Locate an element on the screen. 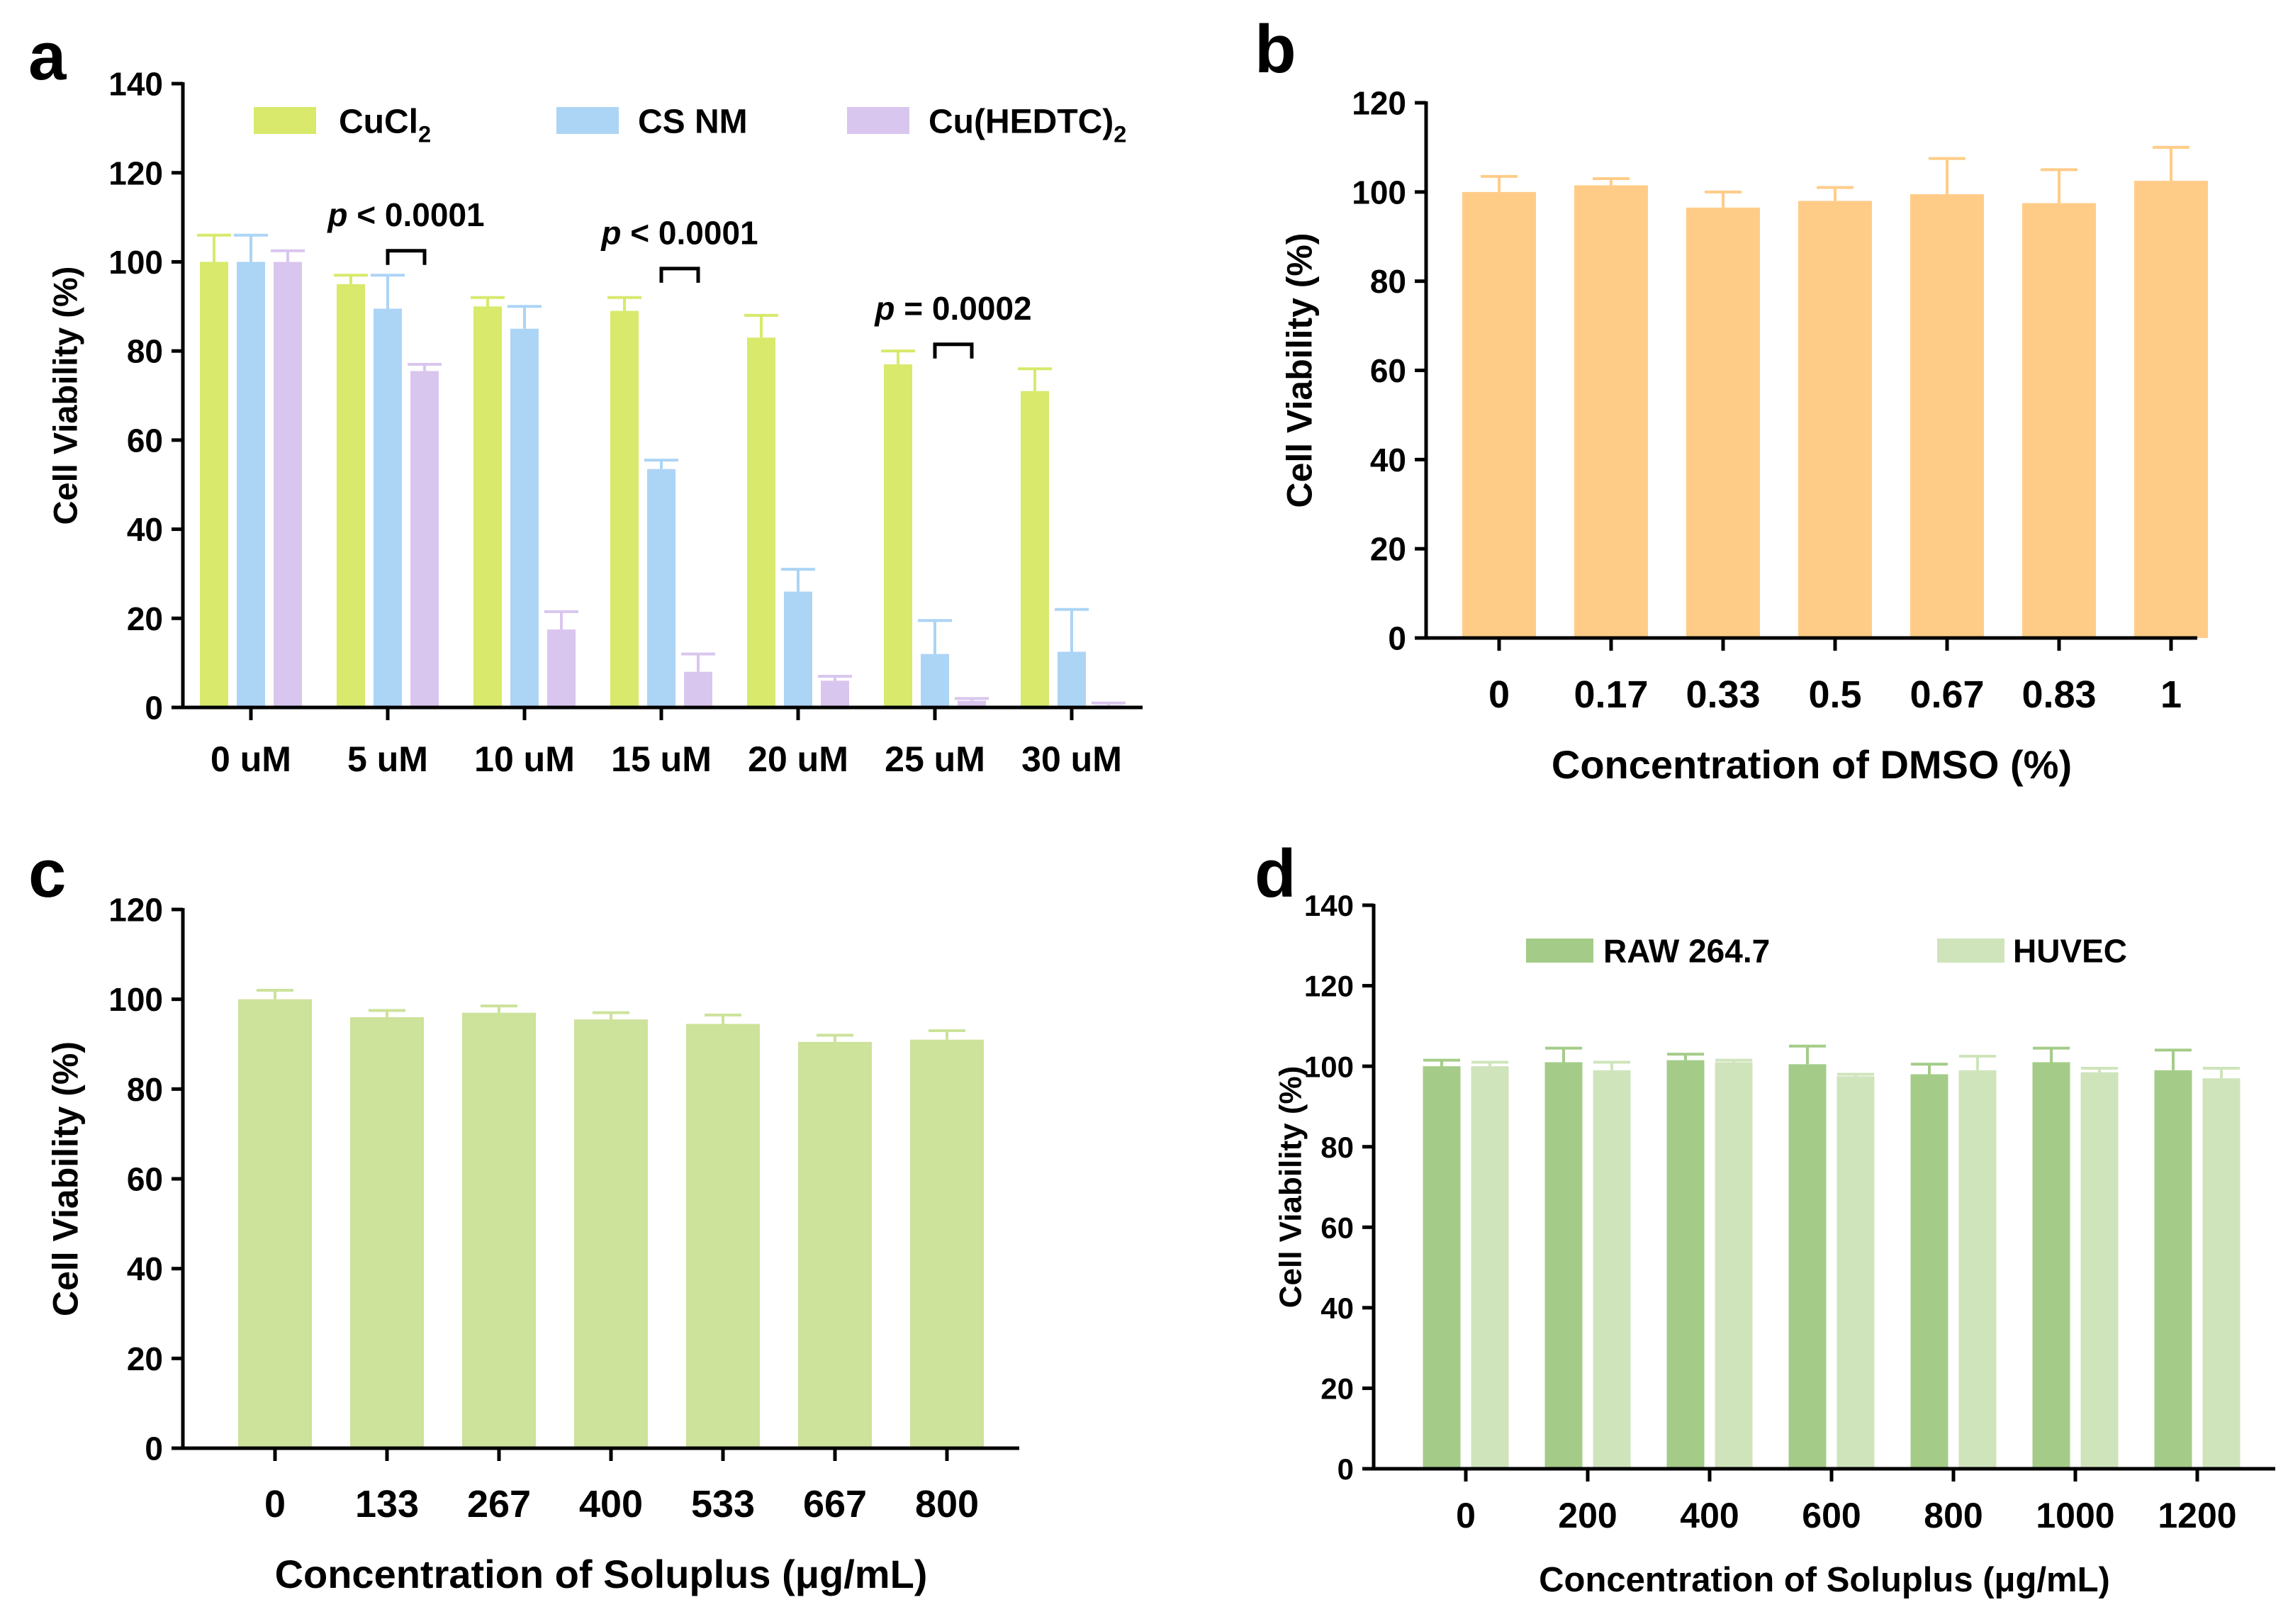  legend-subscript: 2 is located at coordinates (424, 134).